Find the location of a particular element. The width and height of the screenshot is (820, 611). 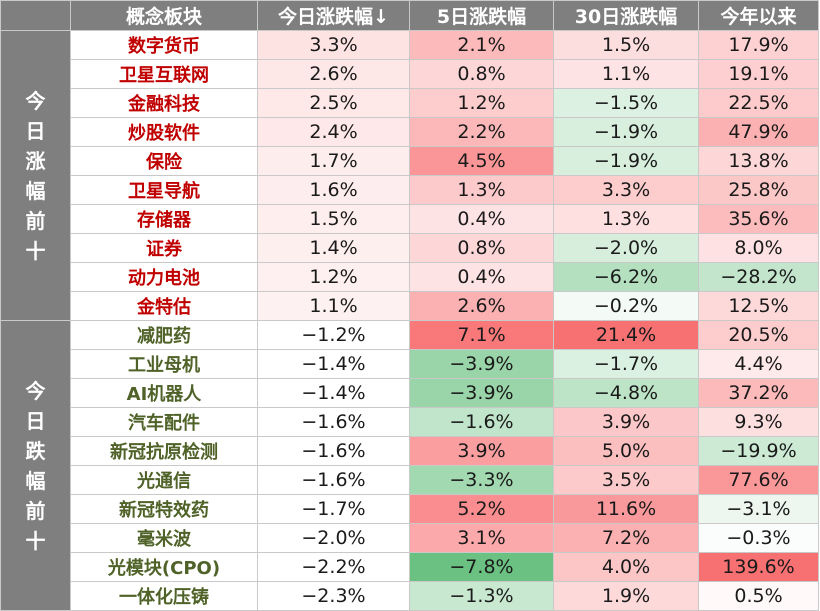

thirty-day-change-cell: 1.9% is located at coordinates (626, 596).